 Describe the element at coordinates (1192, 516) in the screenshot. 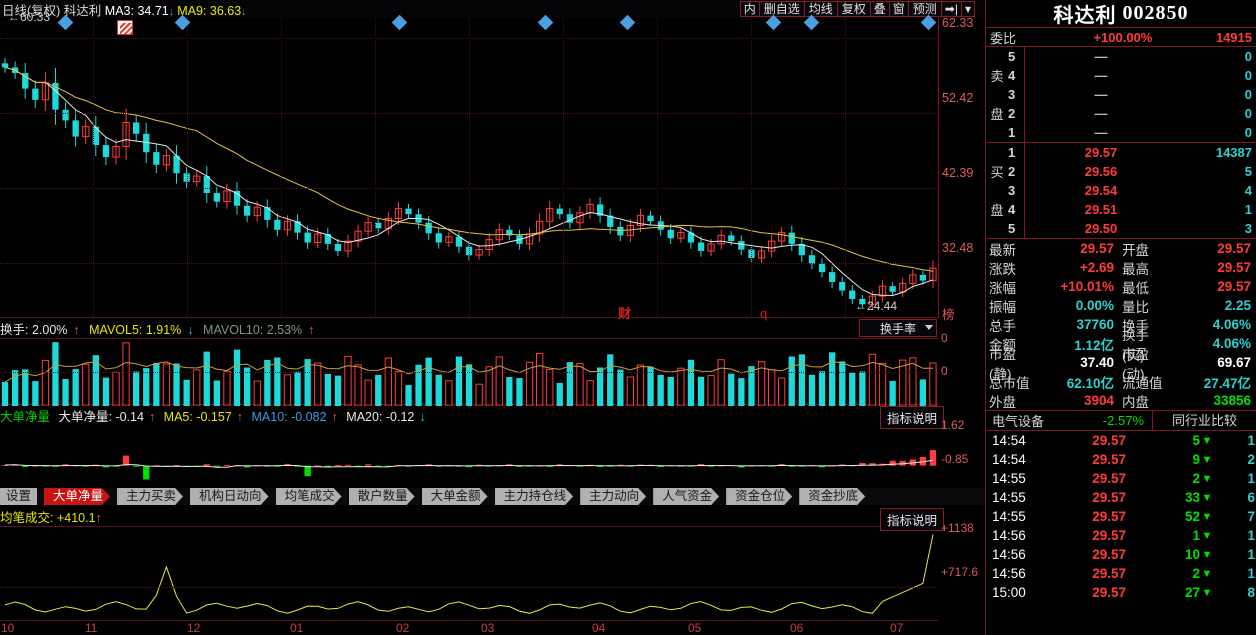

I see `tick-volume: 52` at that location.